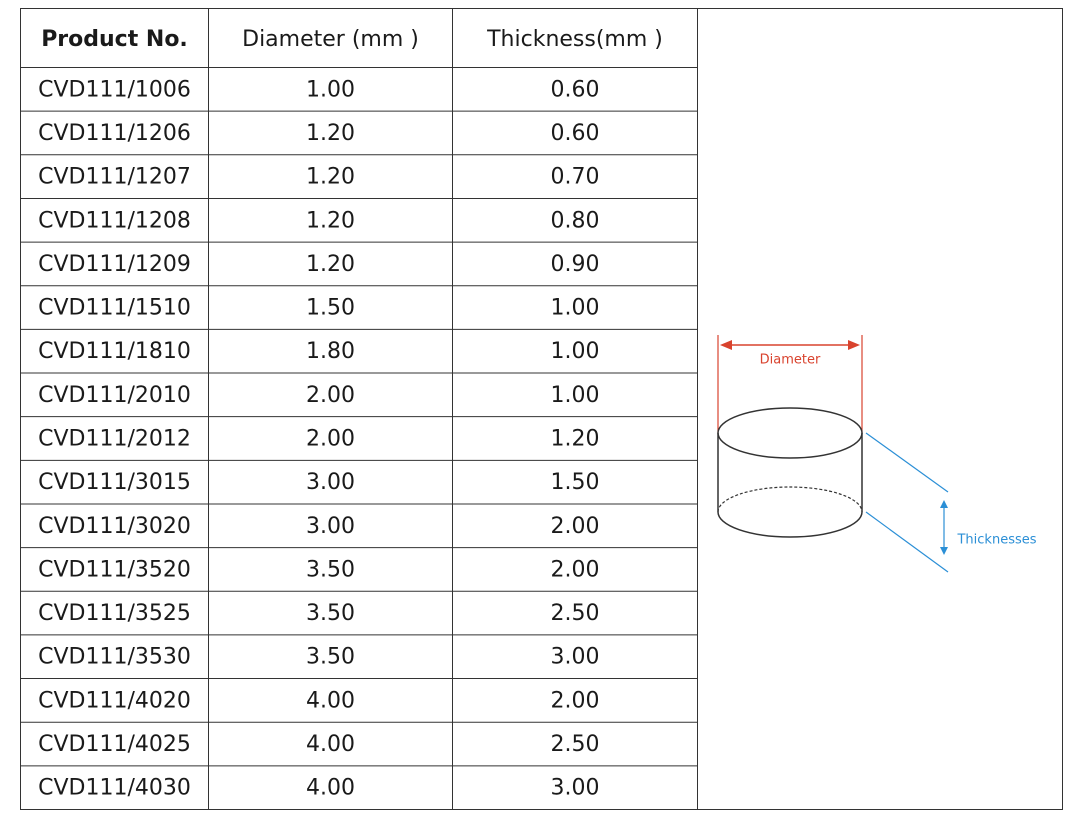 The width and height of the screenshot is (1073, 826). Describe the element at coordinates (114, 700) in the screenshot. I see `table-cell: CVD111/4020` at that location.